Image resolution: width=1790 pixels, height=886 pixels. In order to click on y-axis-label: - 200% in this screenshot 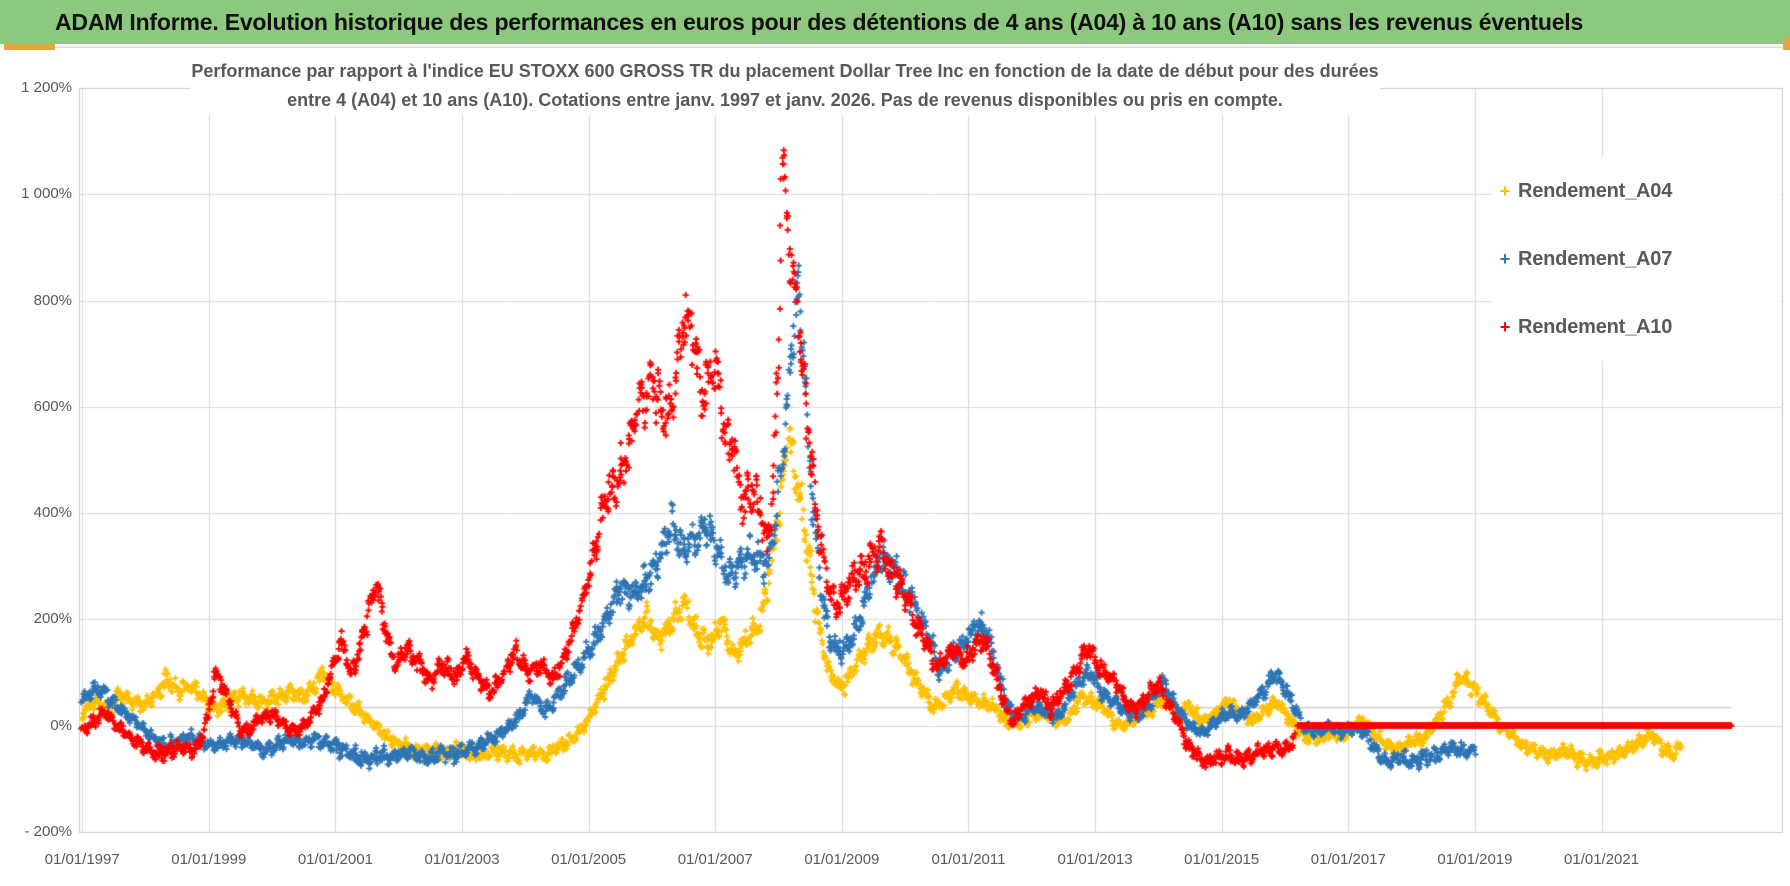, I will do `click(48, 831)`.